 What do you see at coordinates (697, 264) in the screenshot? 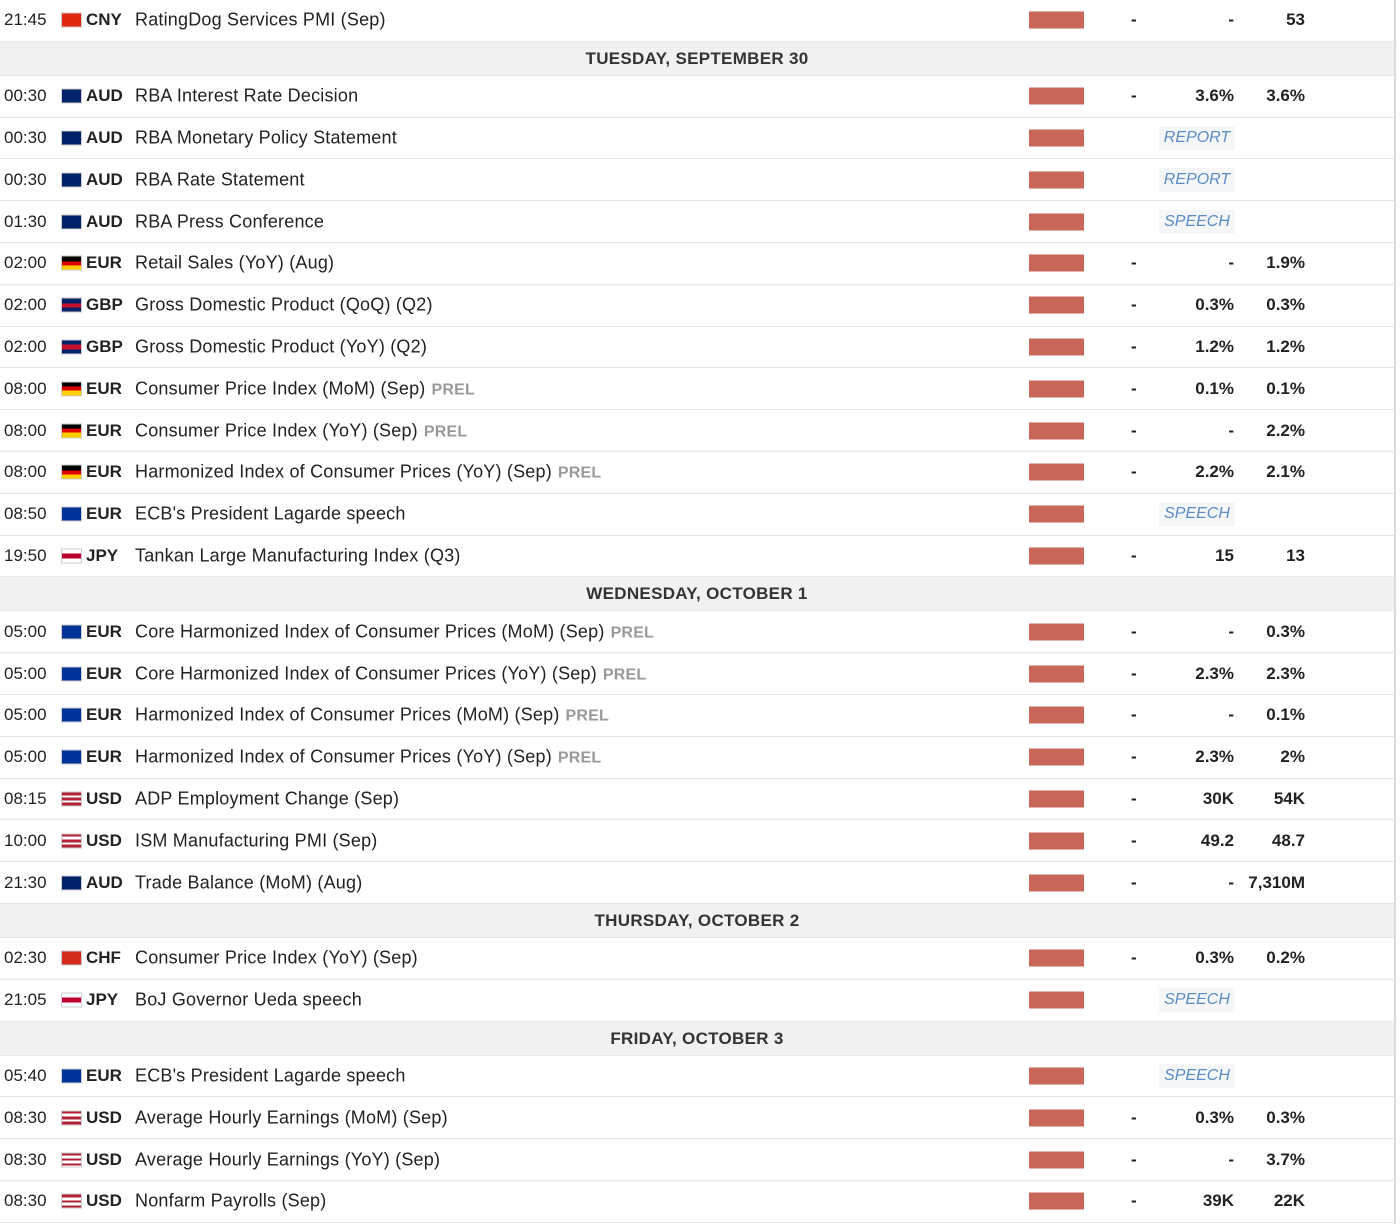
I see `event-row: 02:00 EUR Retail Sales (YoY) (Aug) - - 1.9%` at bounding box center [697, 264].